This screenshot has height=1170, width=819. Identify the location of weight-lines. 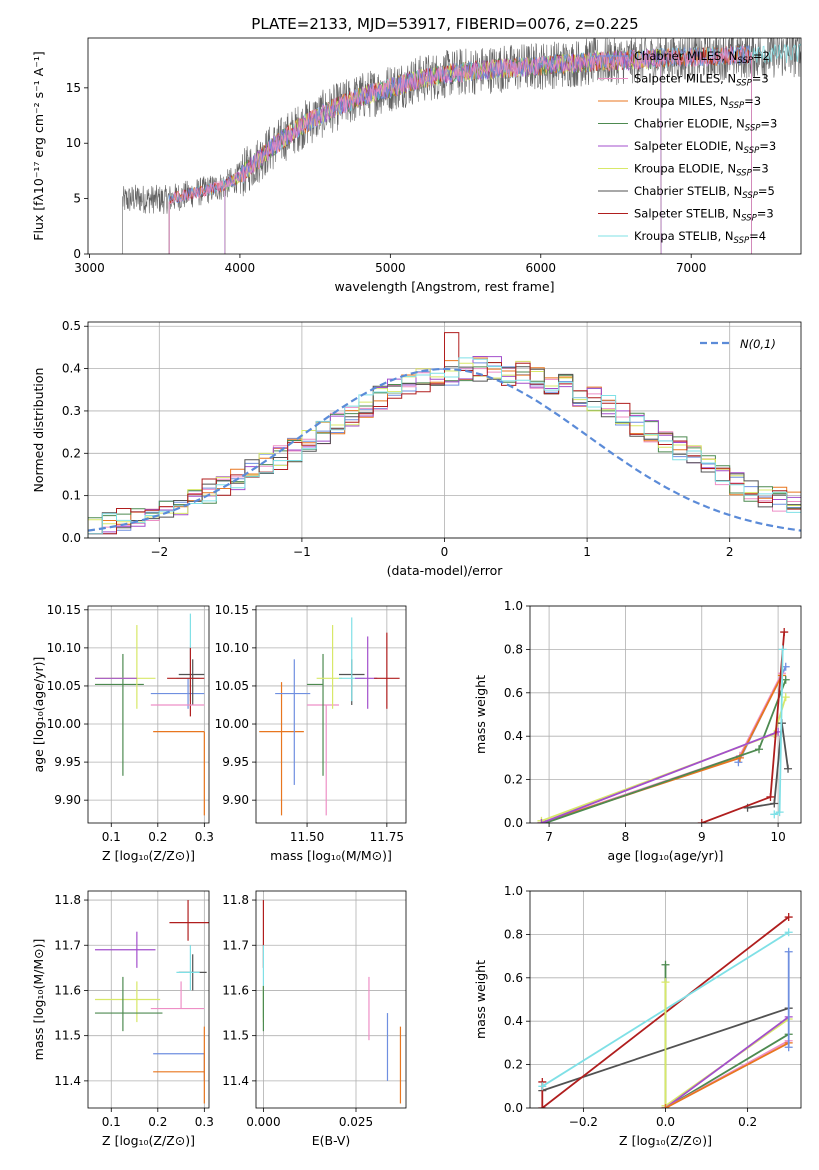
(665, 725).